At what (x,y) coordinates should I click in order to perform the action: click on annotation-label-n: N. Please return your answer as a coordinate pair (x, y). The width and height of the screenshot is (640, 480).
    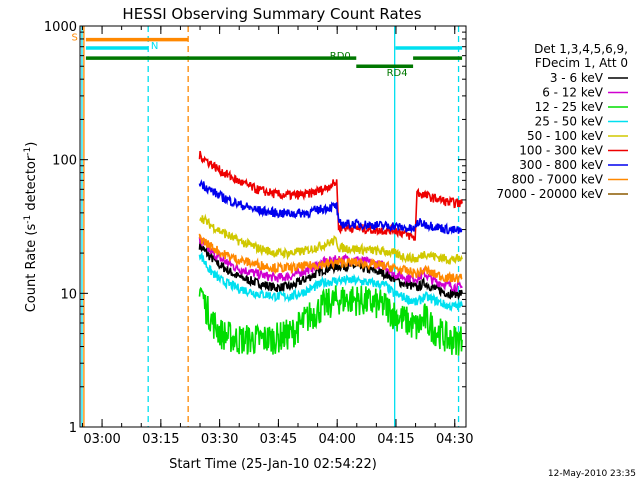
    Looking at the image, I should click on (154, 46).